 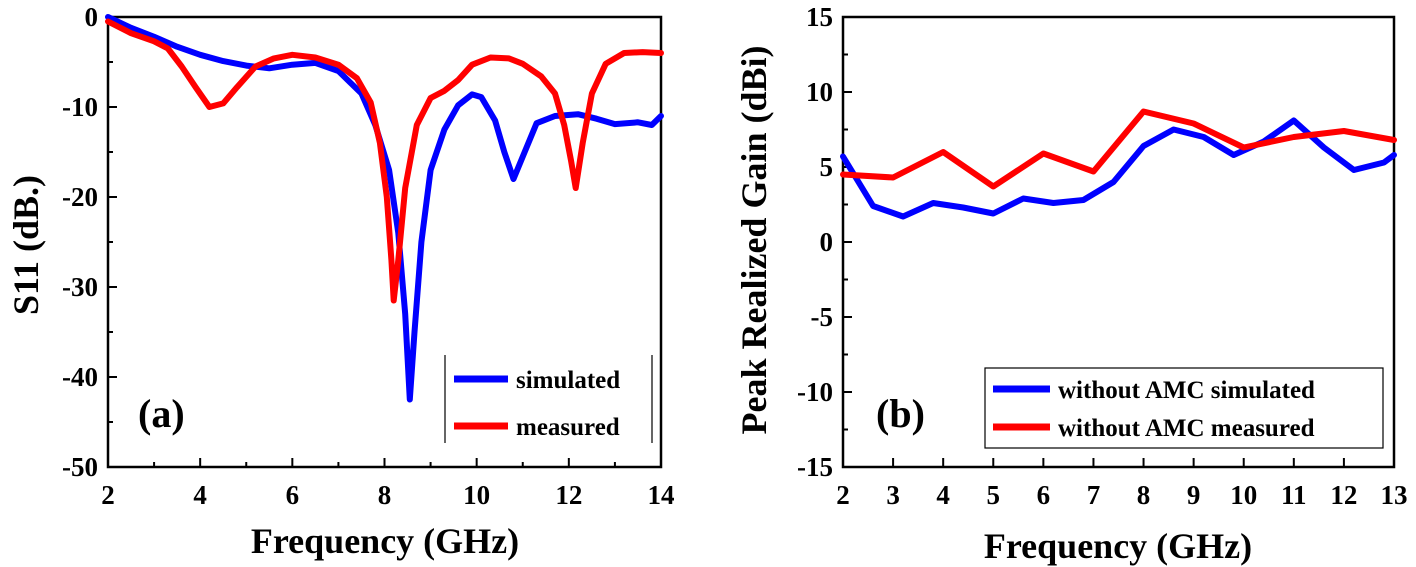 I want to click on panel-b-y-tick-label: 15, so click(x=819, y=17).